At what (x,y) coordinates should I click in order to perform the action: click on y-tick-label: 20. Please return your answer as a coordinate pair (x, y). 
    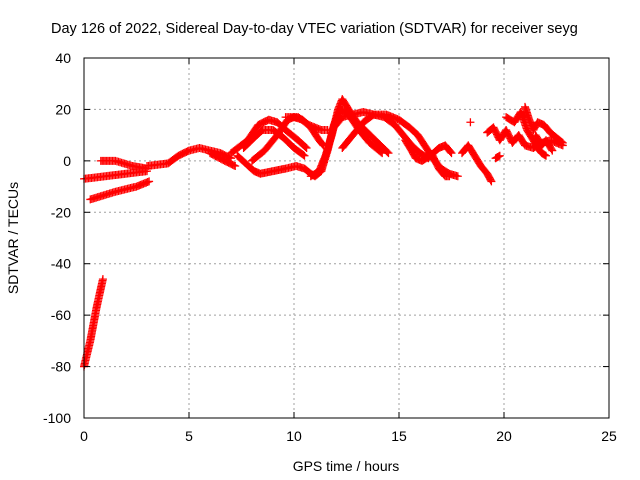
    Looking at the image, I should click on (63, 109).